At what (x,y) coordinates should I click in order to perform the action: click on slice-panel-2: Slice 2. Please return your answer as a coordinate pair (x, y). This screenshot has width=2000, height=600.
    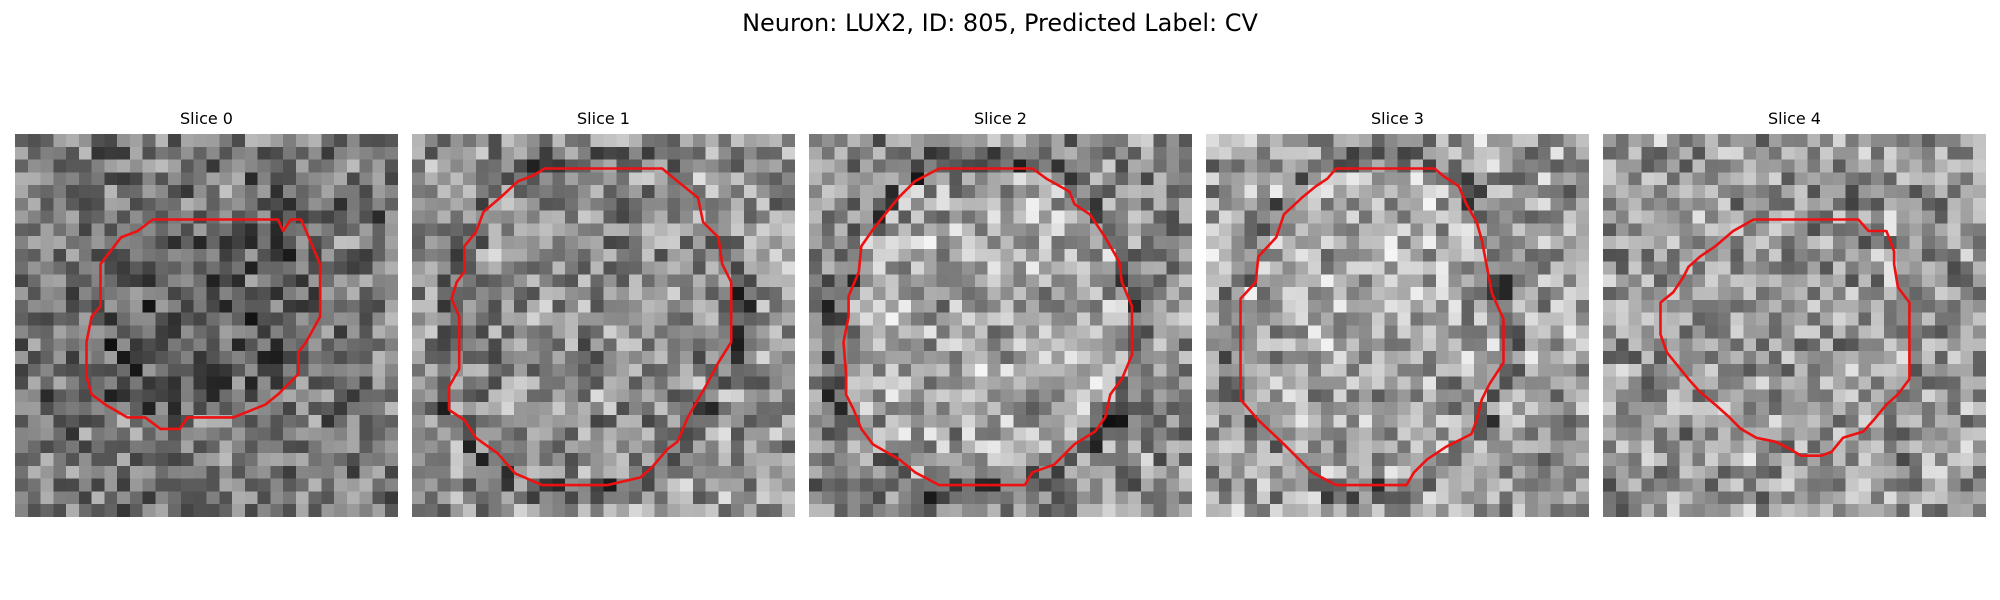
    Looking at the image, I should click on (1000, 312).